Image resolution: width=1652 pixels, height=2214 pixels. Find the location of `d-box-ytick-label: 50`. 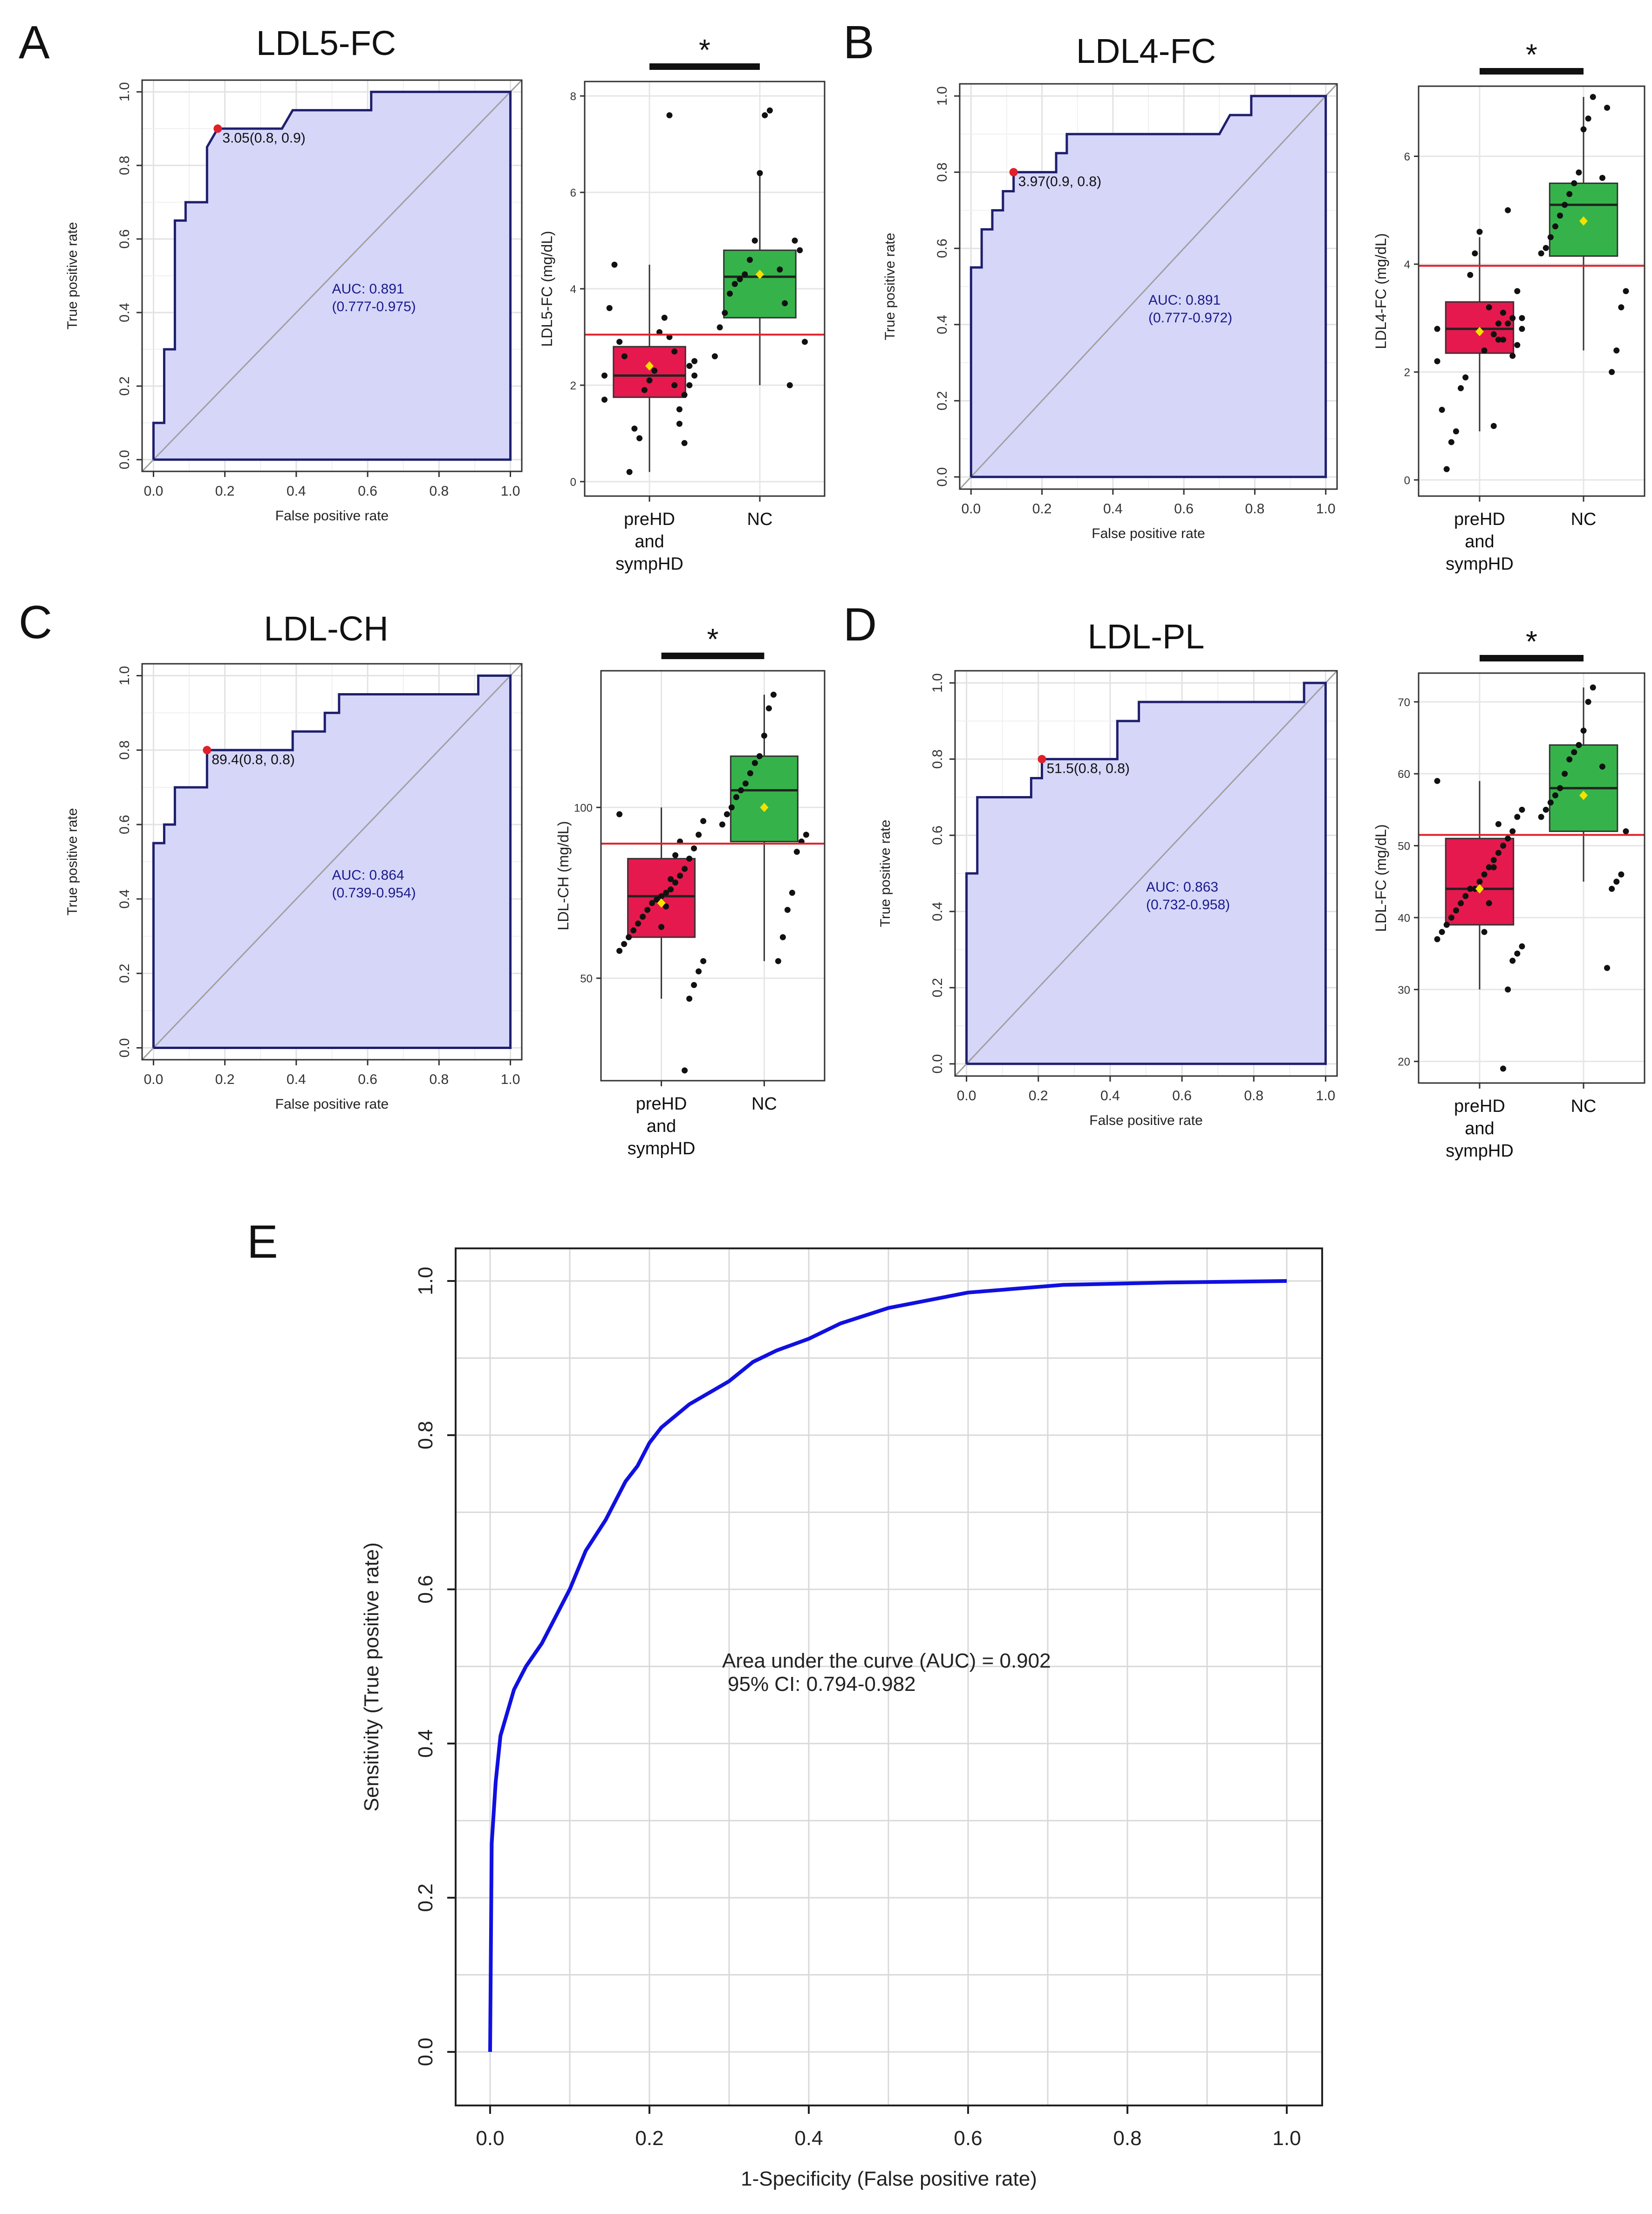

d-box-ytick-label: 50 is located at coordinates (1404, 846).